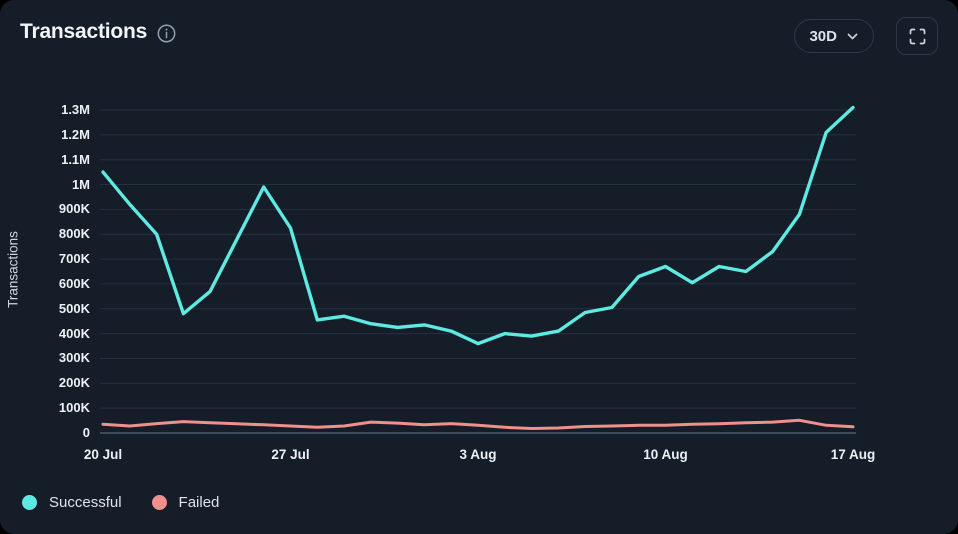  I want to click on x-tick-label: 10 Aug, so click(665, 454).